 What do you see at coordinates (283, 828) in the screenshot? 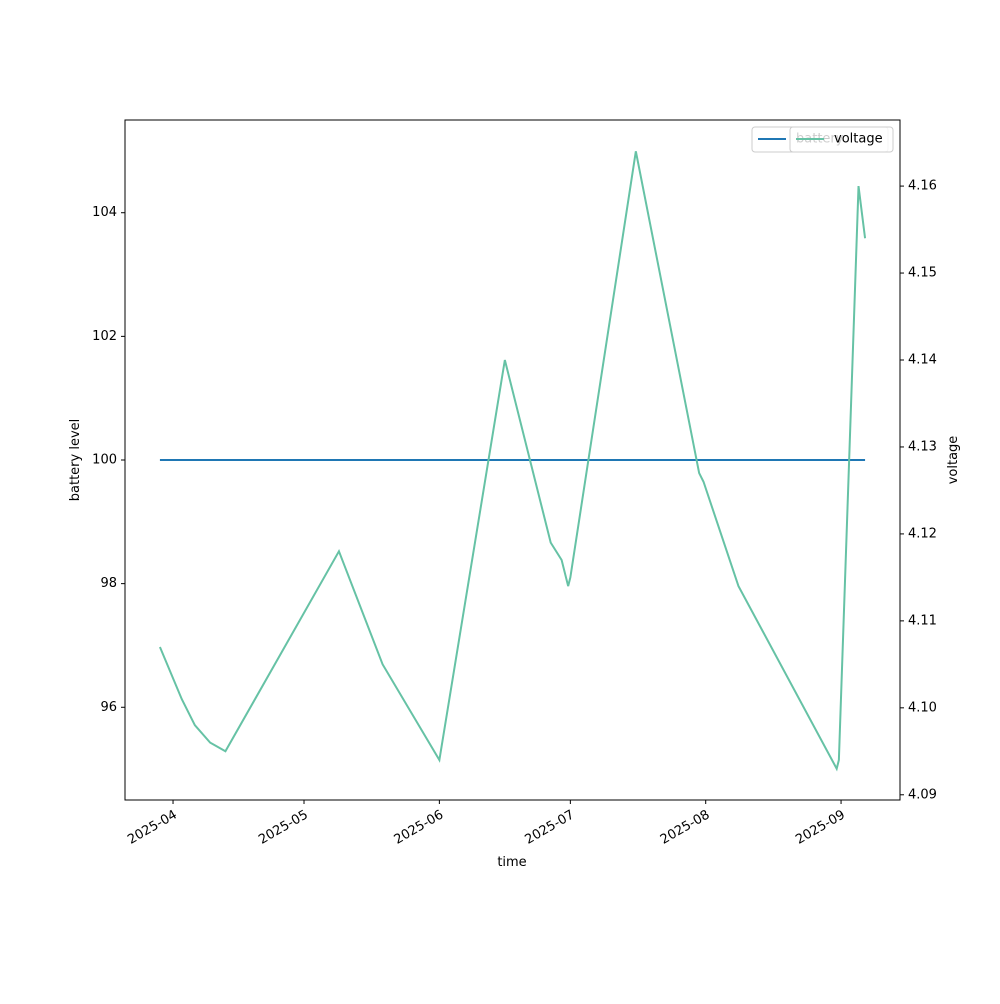
I see `x-tick-label: 2025-05` at bounding box center [283, 828].